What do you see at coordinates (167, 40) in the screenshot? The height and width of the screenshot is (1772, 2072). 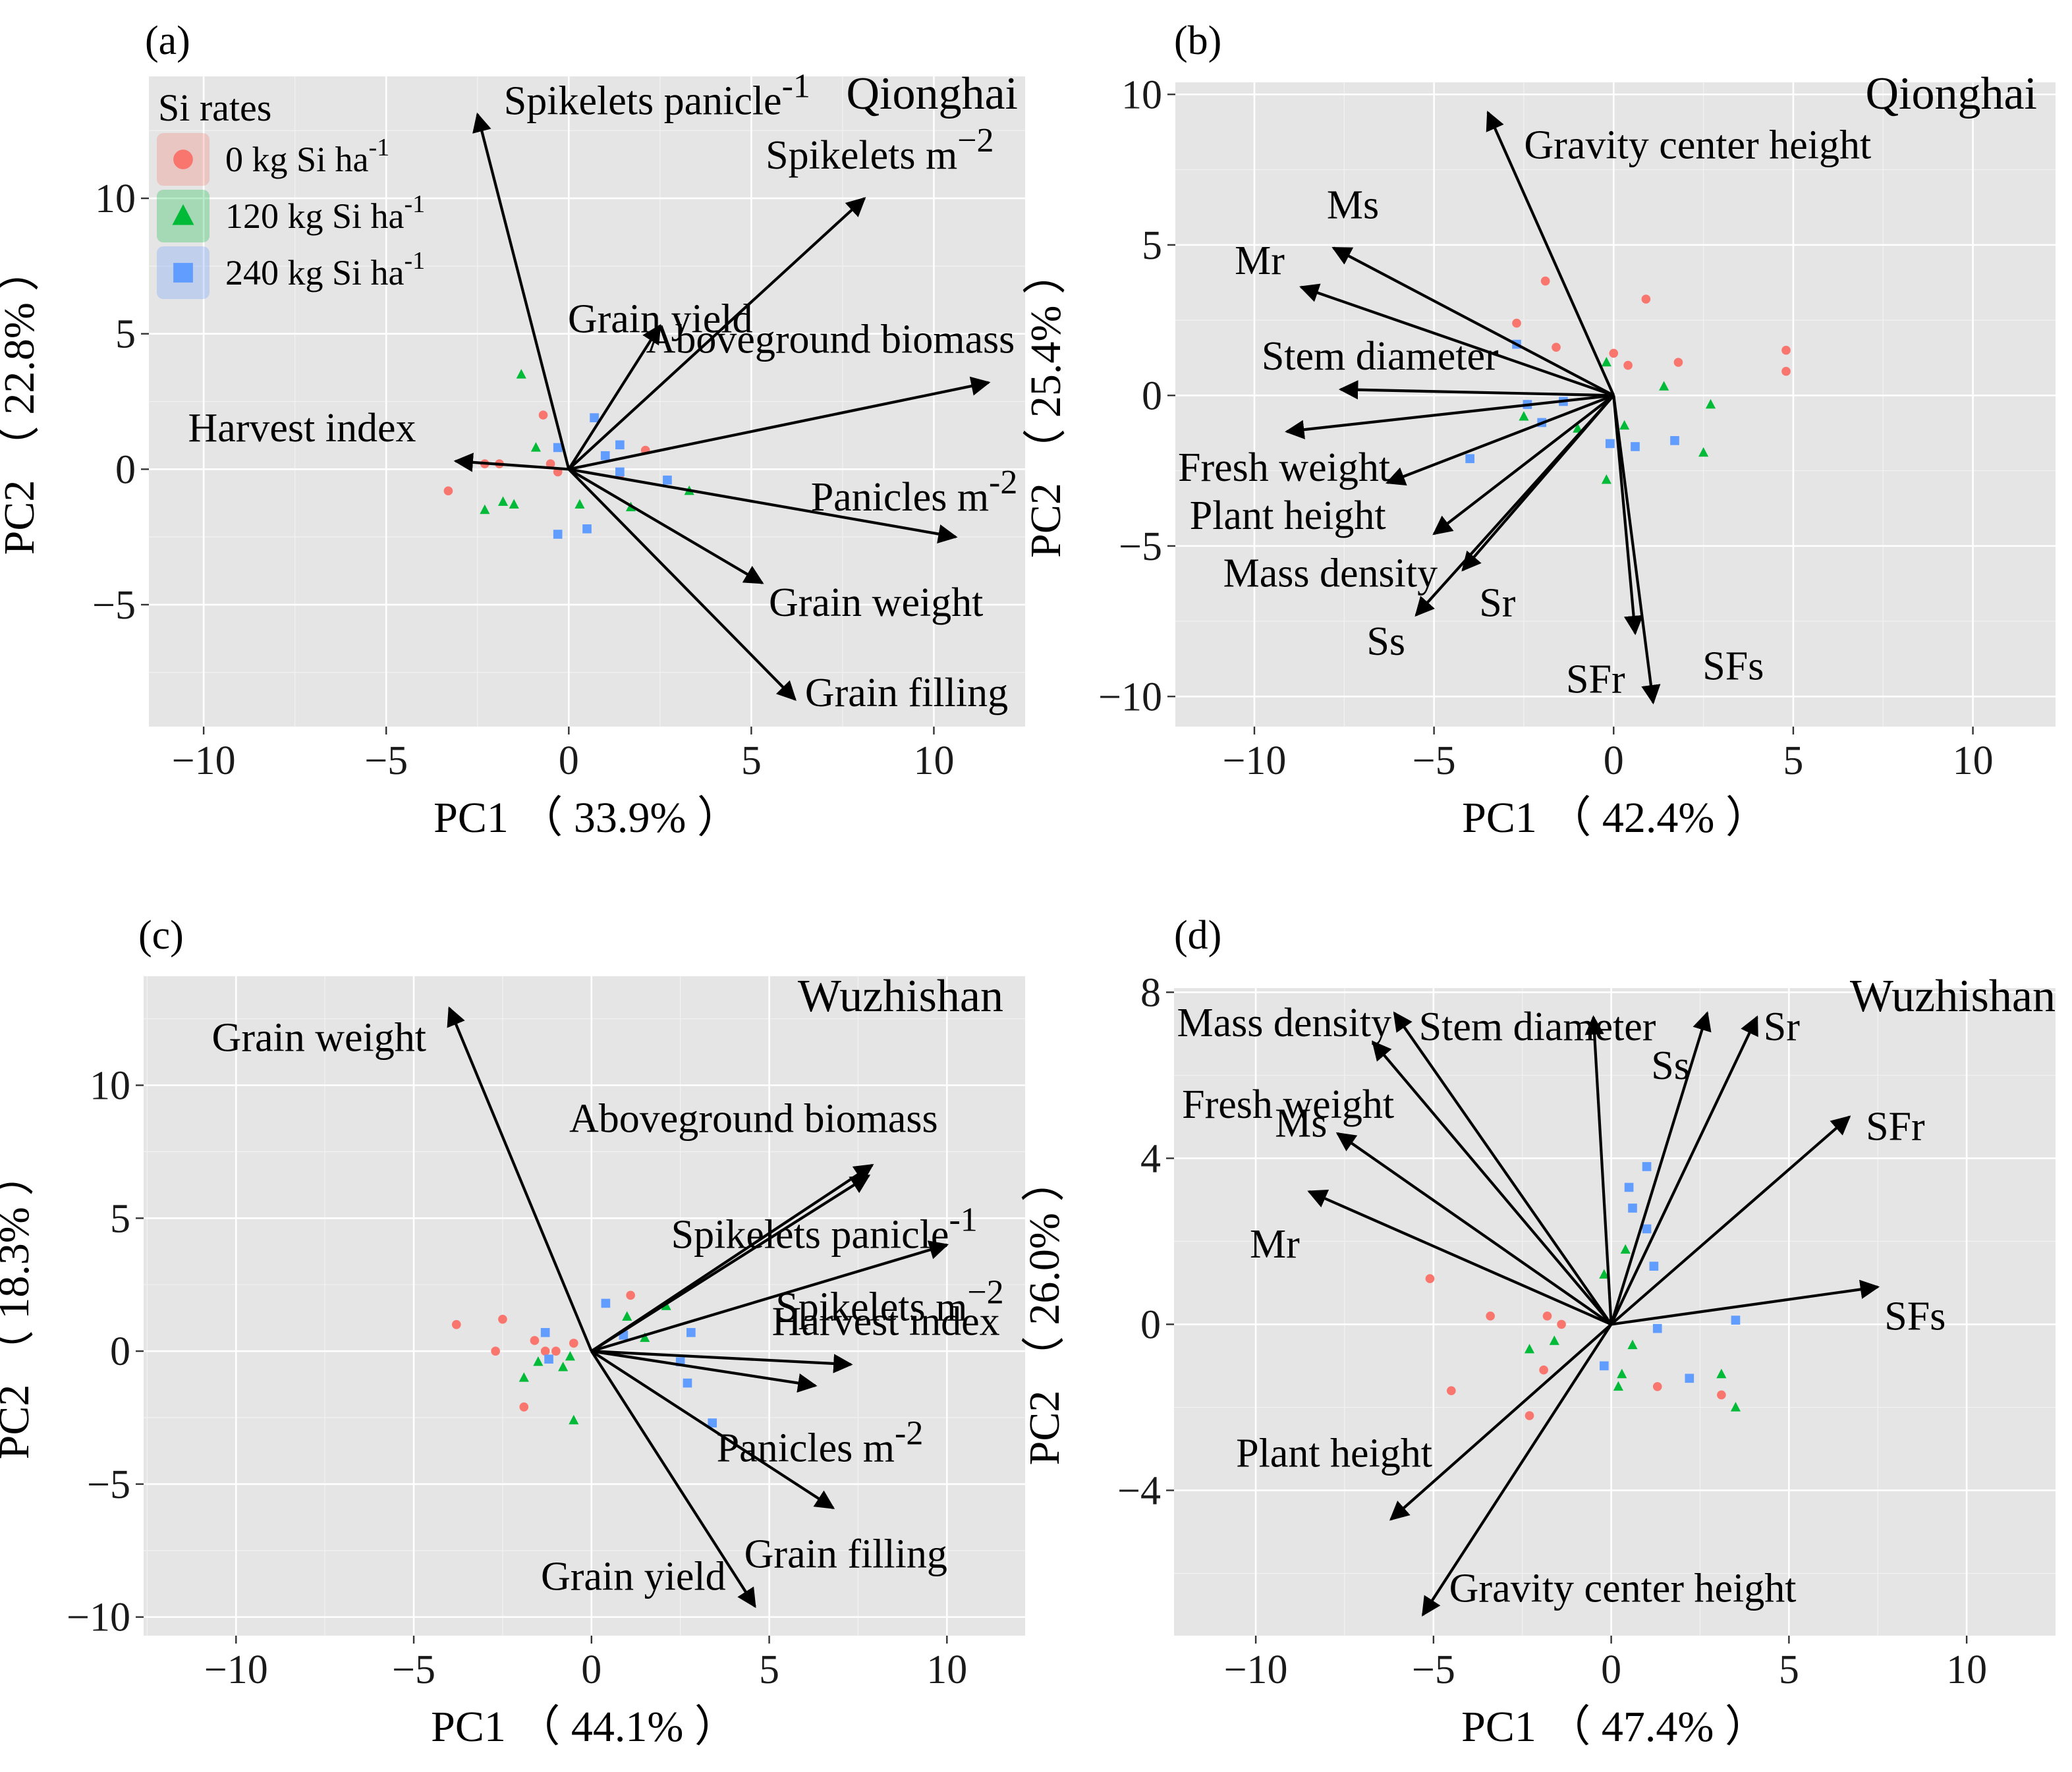 I see `panel-label: (a)` at bounding box center [167, 40].